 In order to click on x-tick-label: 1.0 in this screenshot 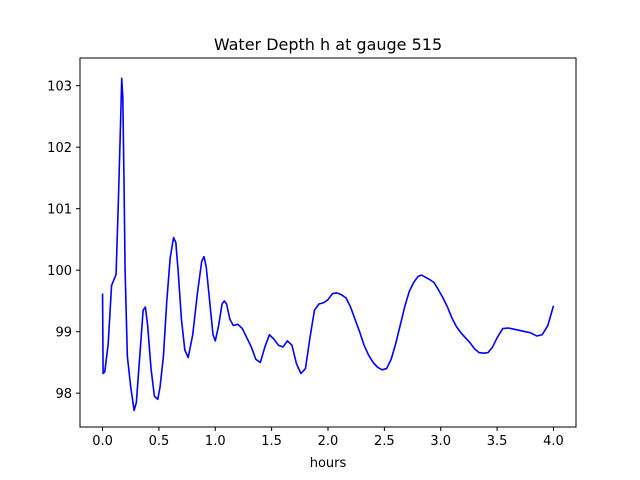, I will do `click(215, 441)`.